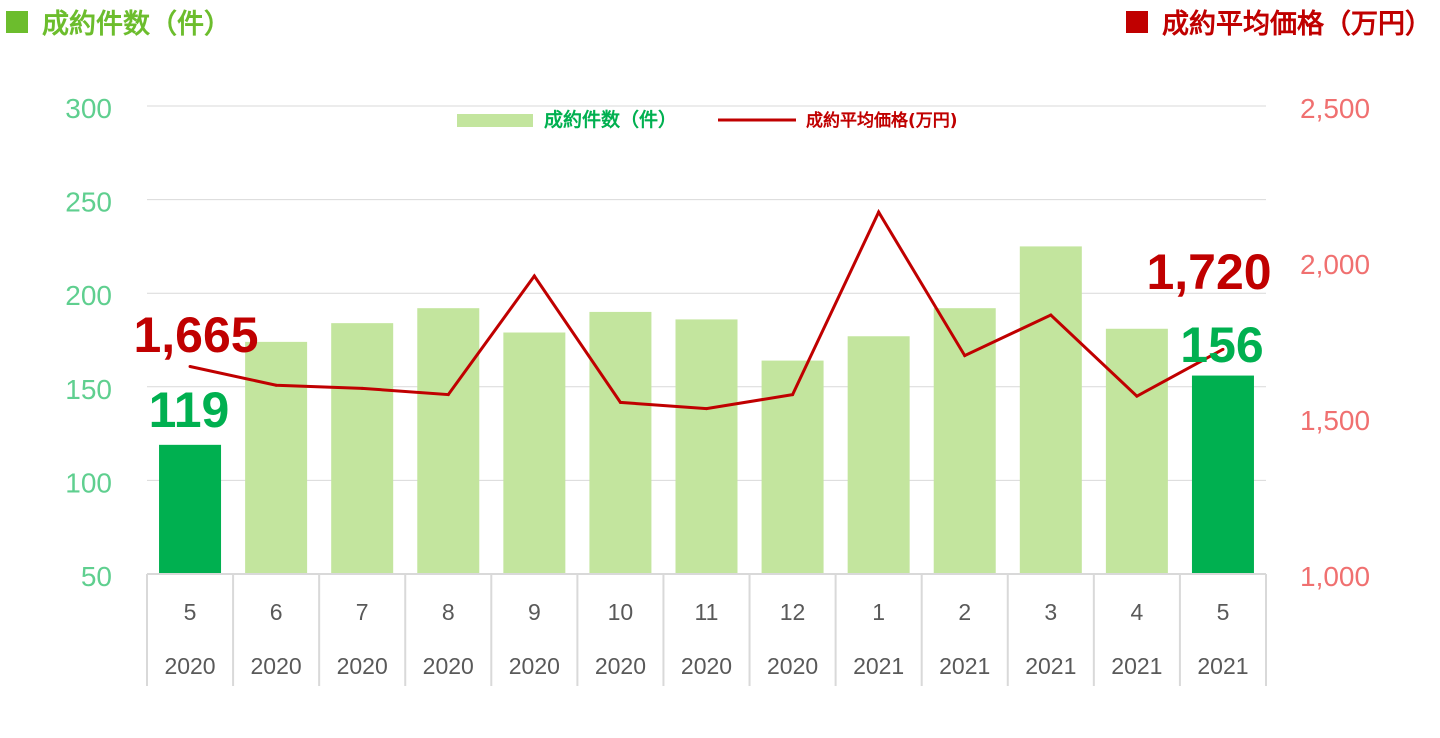 The image size is (1440, 738). Describe the element at coordinates (88, 202) in the screenshot. I see `left-axis-tick-label: 250` at that location.